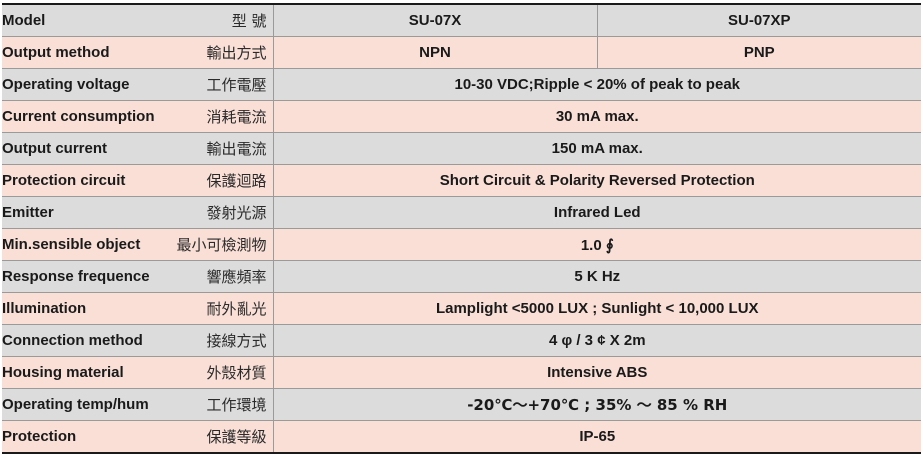 The height and width of the screenshot is (459, 923). I want to click on table-row: Protection 保護等級 IP-65, so click(461, 436).